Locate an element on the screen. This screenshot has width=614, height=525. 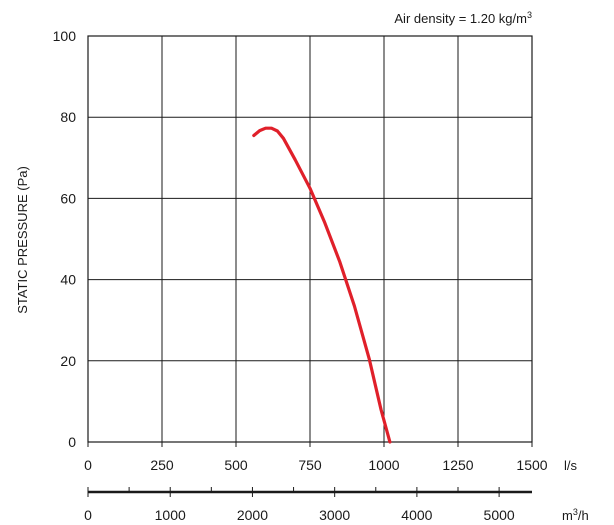
x-axis-unit-ls: l/s is located at coordinates (571, 465).